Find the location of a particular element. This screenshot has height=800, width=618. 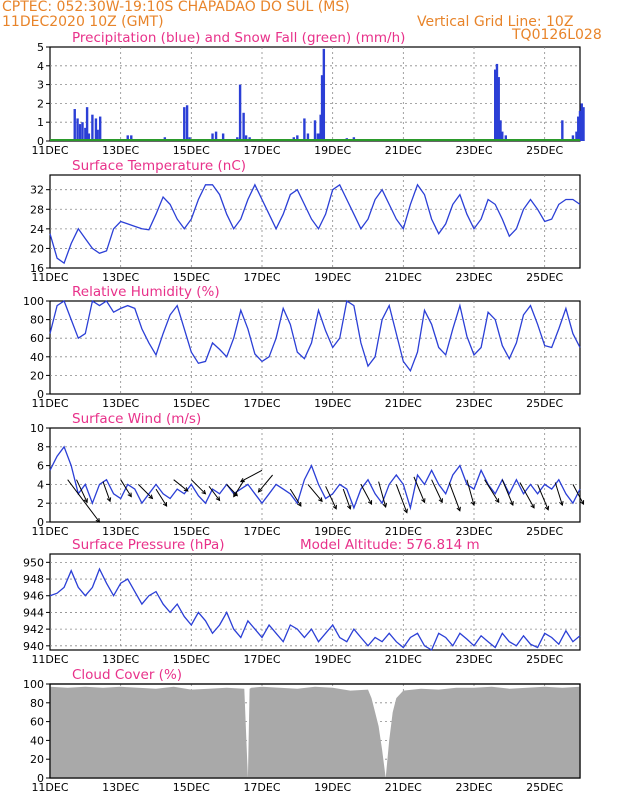

panel-title: Cloud Cover (%) is located at coordinates (127, 675).